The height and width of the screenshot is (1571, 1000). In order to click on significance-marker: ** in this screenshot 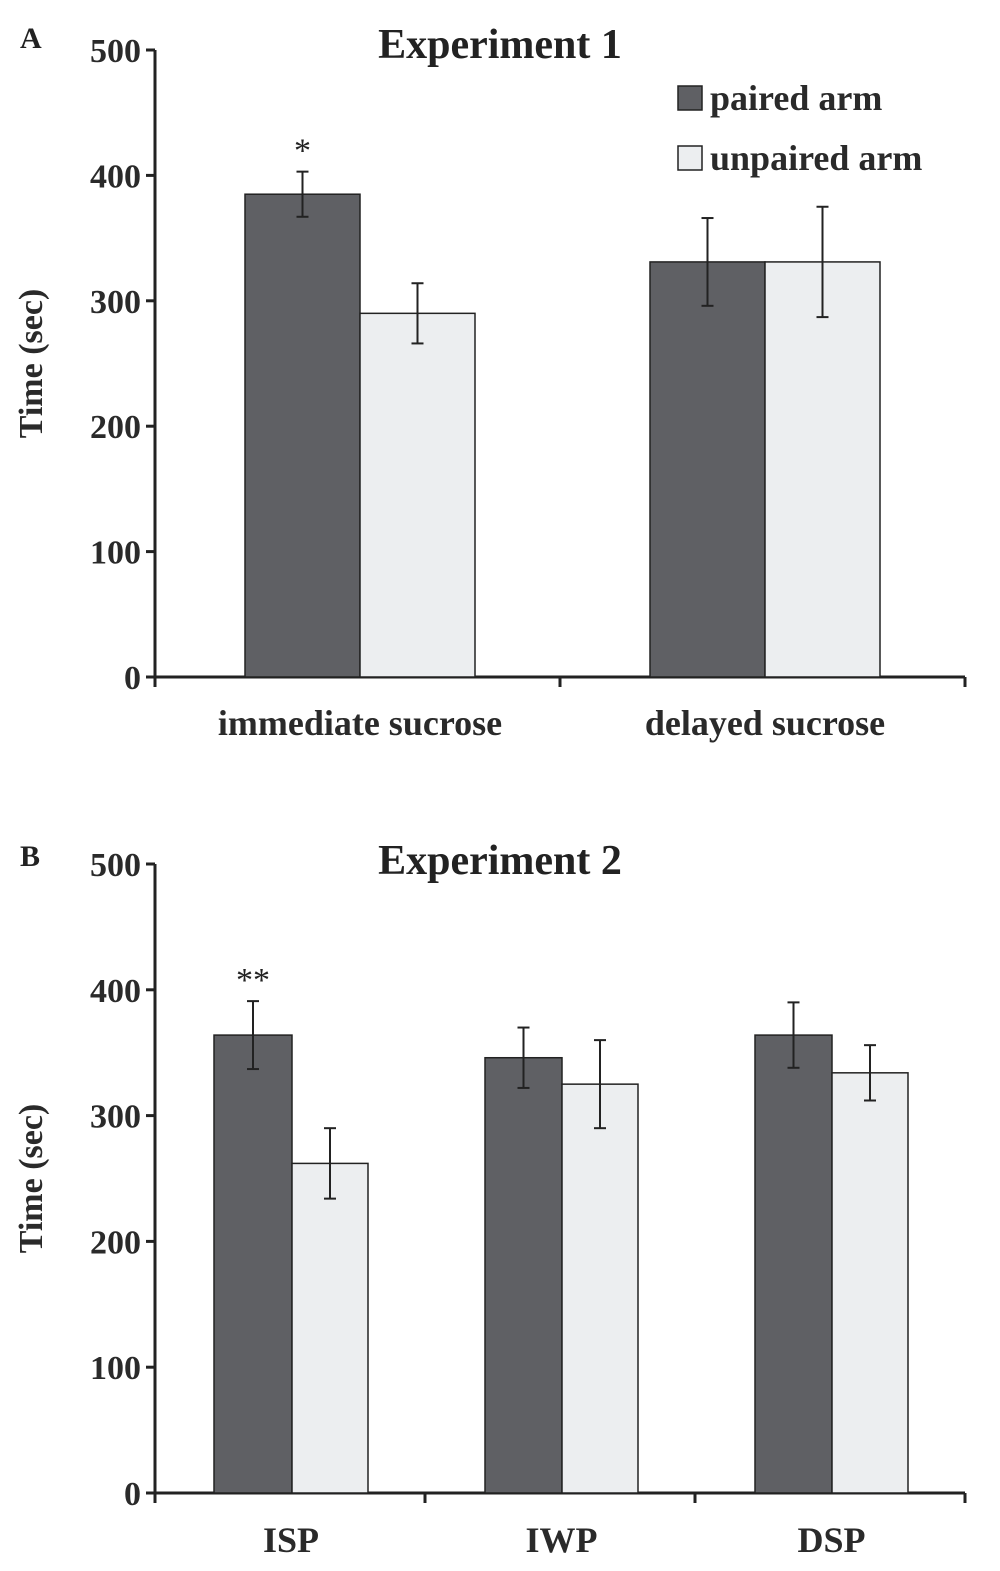, I will do `click(253, 980)`.